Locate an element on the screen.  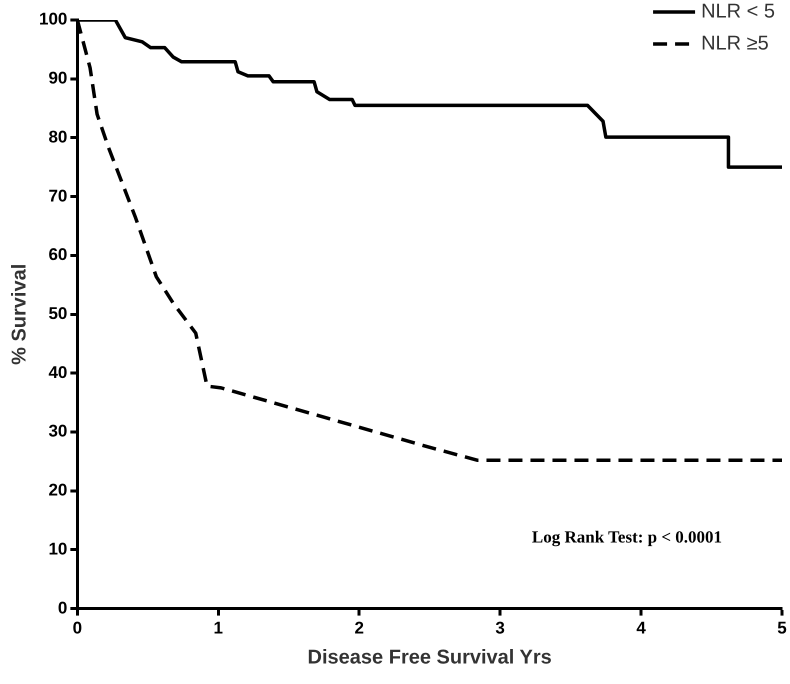
y-tick-label: 90 is located at coordinates (58, 78).